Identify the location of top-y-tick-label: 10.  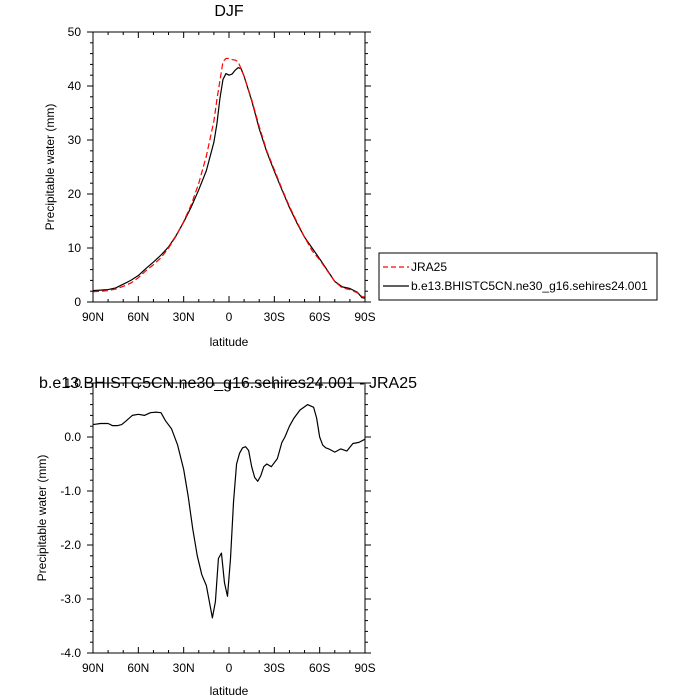
(75, 248).